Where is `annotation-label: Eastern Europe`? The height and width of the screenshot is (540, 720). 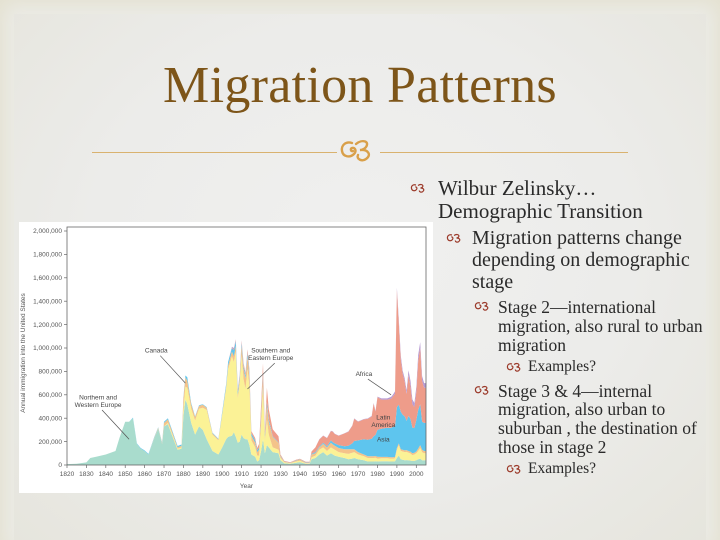
annotation-label: Eastern Europe is located at coordinates (271, 358).